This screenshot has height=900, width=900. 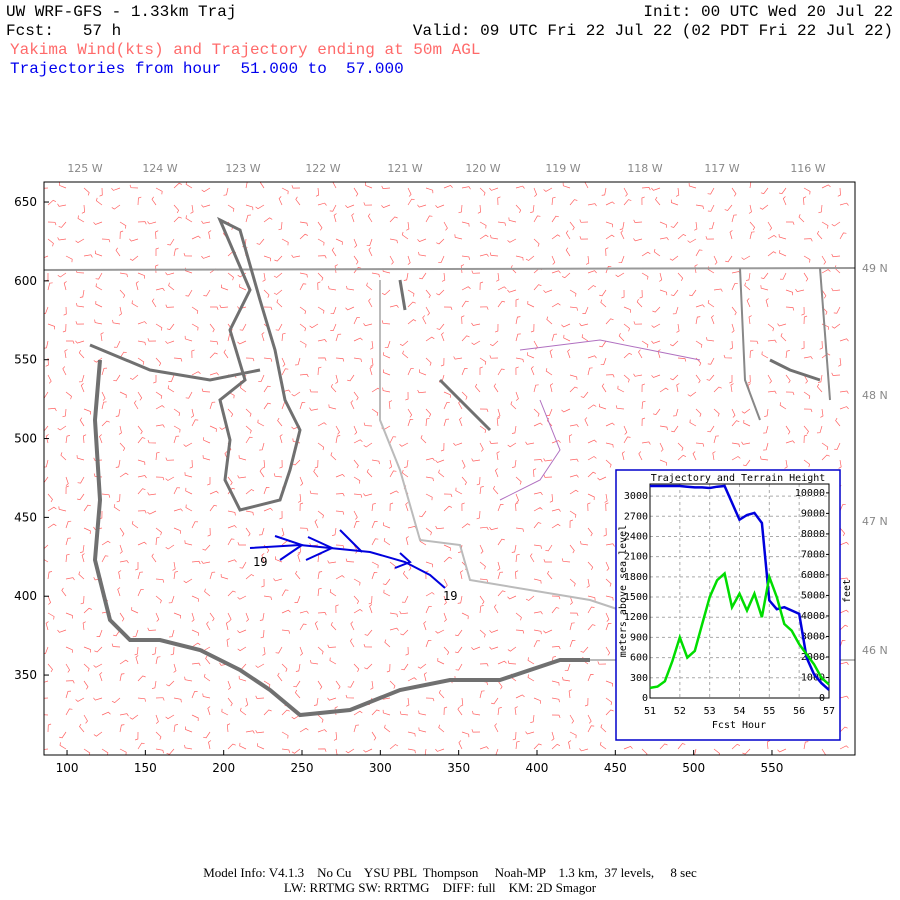 What do you see at coordinates (159, 168) in the screenshot?
I see `longitude-label: 124 W` at bounding box center [159, 168].